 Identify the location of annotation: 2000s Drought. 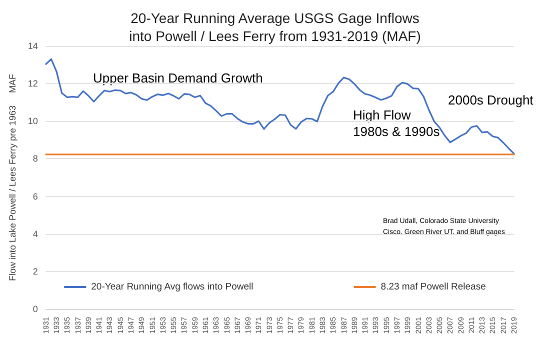
(491, 100).